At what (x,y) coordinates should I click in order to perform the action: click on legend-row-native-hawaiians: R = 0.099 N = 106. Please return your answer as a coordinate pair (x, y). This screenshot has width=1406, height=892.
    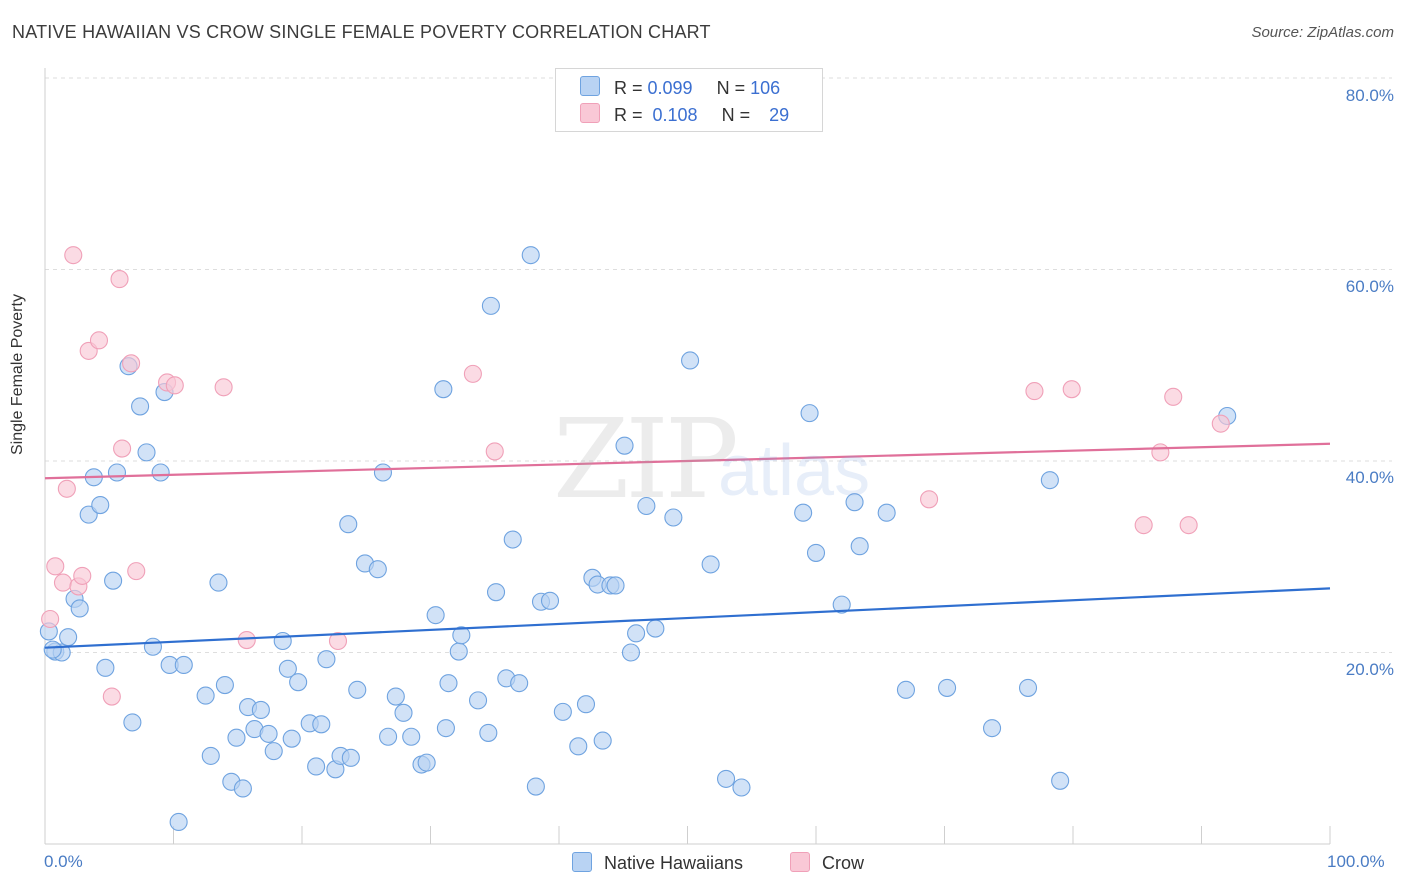
    Looking at the image, I should click on (680, 88).